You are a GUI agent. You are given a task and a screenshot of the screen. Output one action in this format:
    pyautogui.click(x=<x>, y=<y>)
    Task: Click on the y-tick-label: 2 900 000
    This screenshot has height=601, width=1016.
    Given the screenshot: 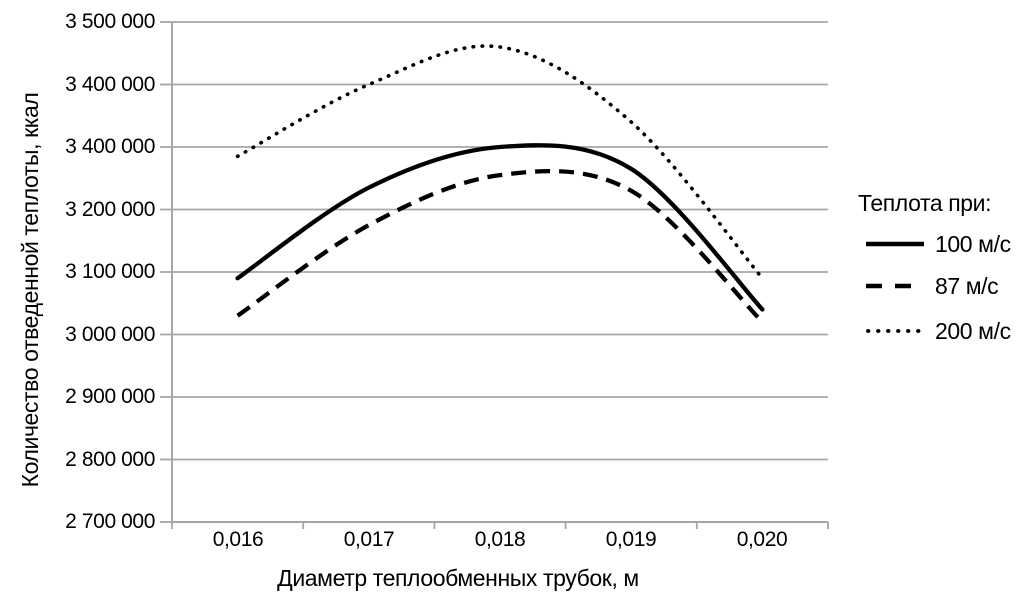 What is the action you would take?
    pyautogui.click(x=110, y=396)
    